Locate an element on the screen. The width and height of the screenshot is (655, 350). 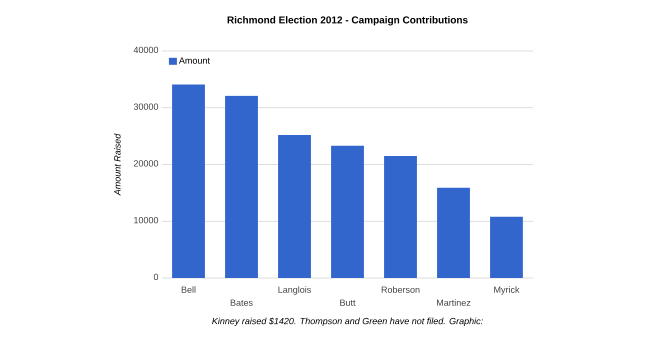
x-tick-label: Butt is located at coordinates (348, 303).